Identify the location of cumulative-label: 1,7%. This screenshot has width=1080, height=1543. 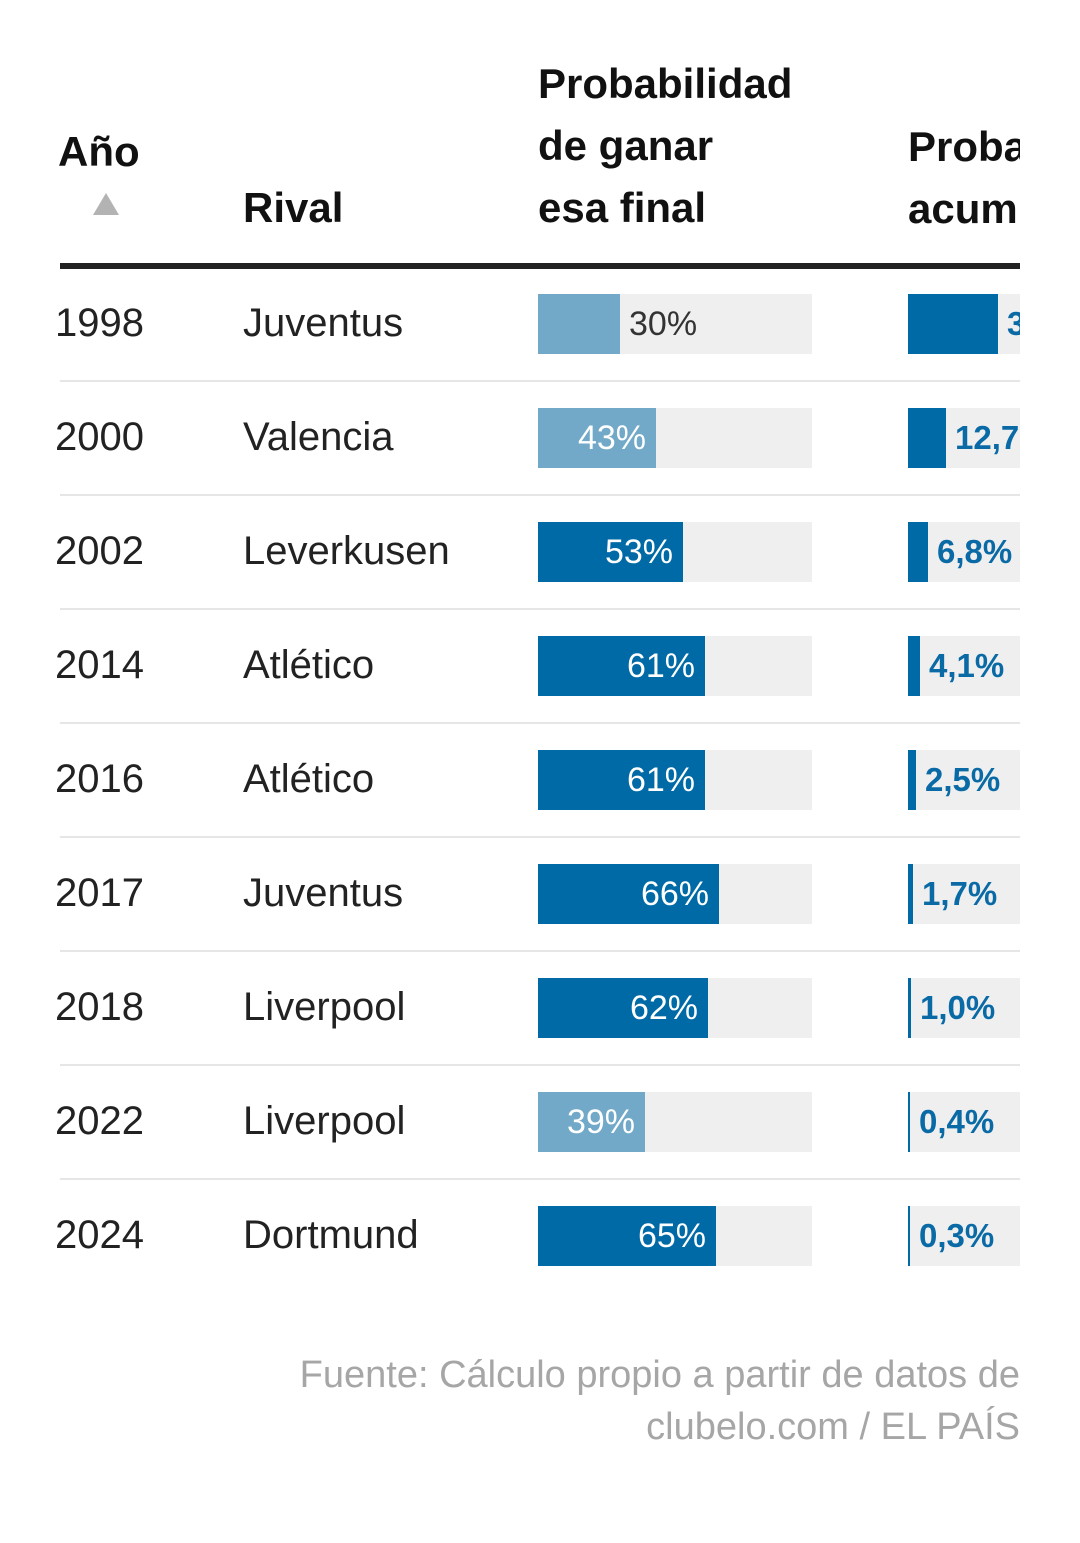
(960, 893).